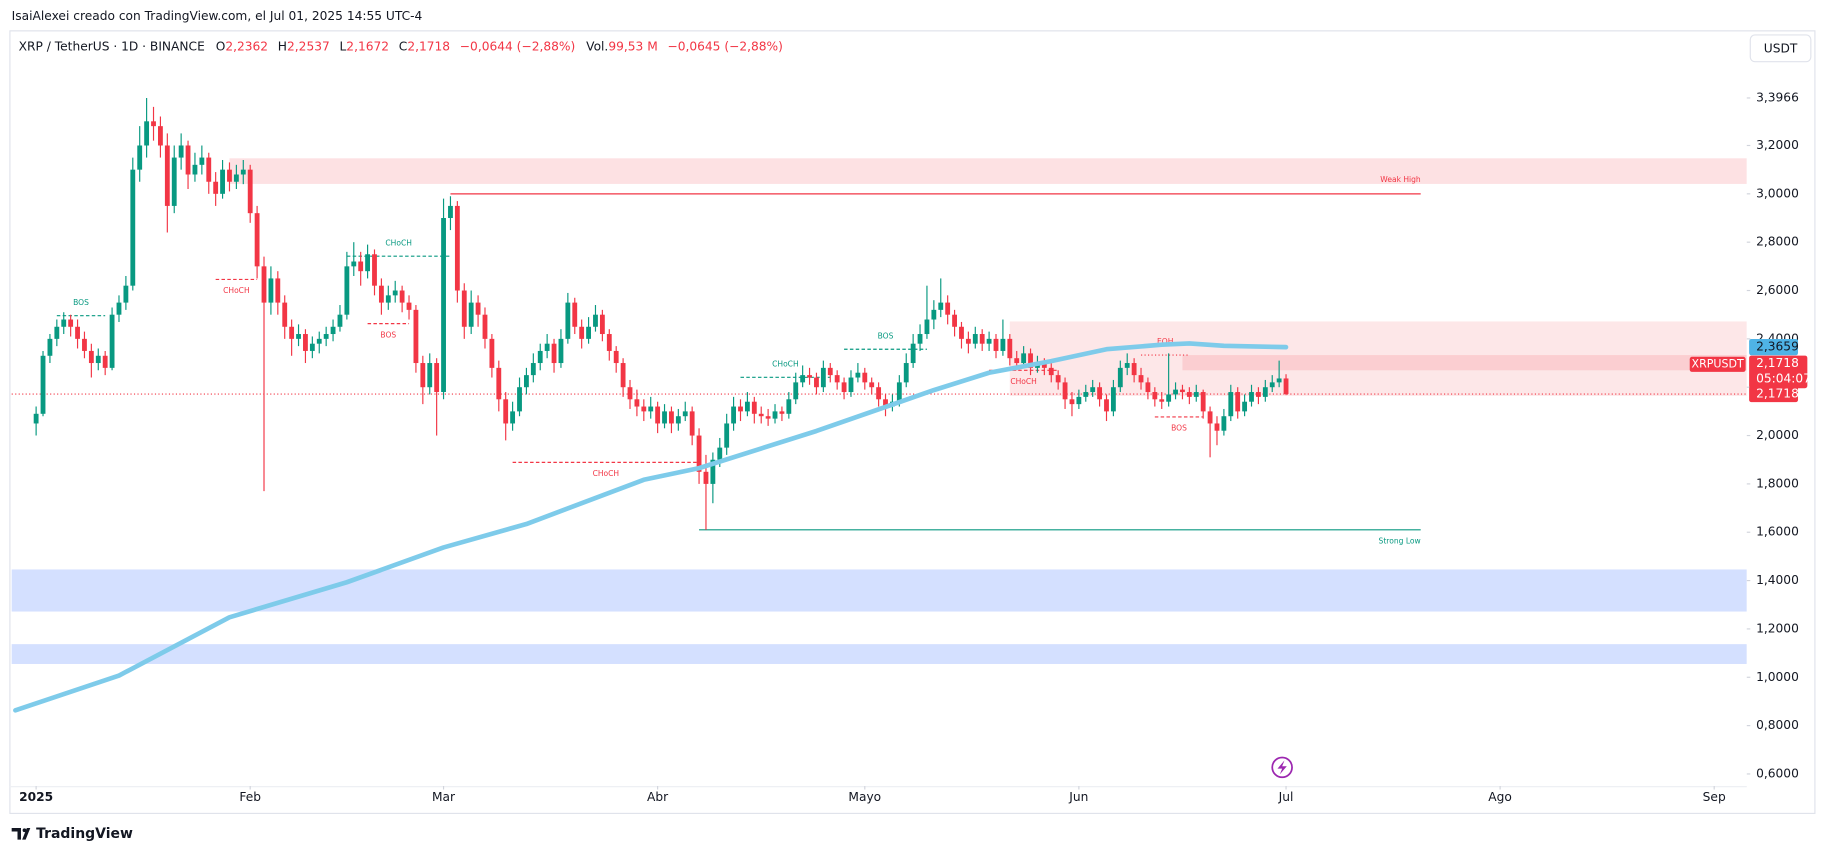 The height and width of the screenshot is (853, 1826). Describe the element at coordinates (1777, 725) in the screenshot. I see `y-tick-label: 0,8000` at that location.